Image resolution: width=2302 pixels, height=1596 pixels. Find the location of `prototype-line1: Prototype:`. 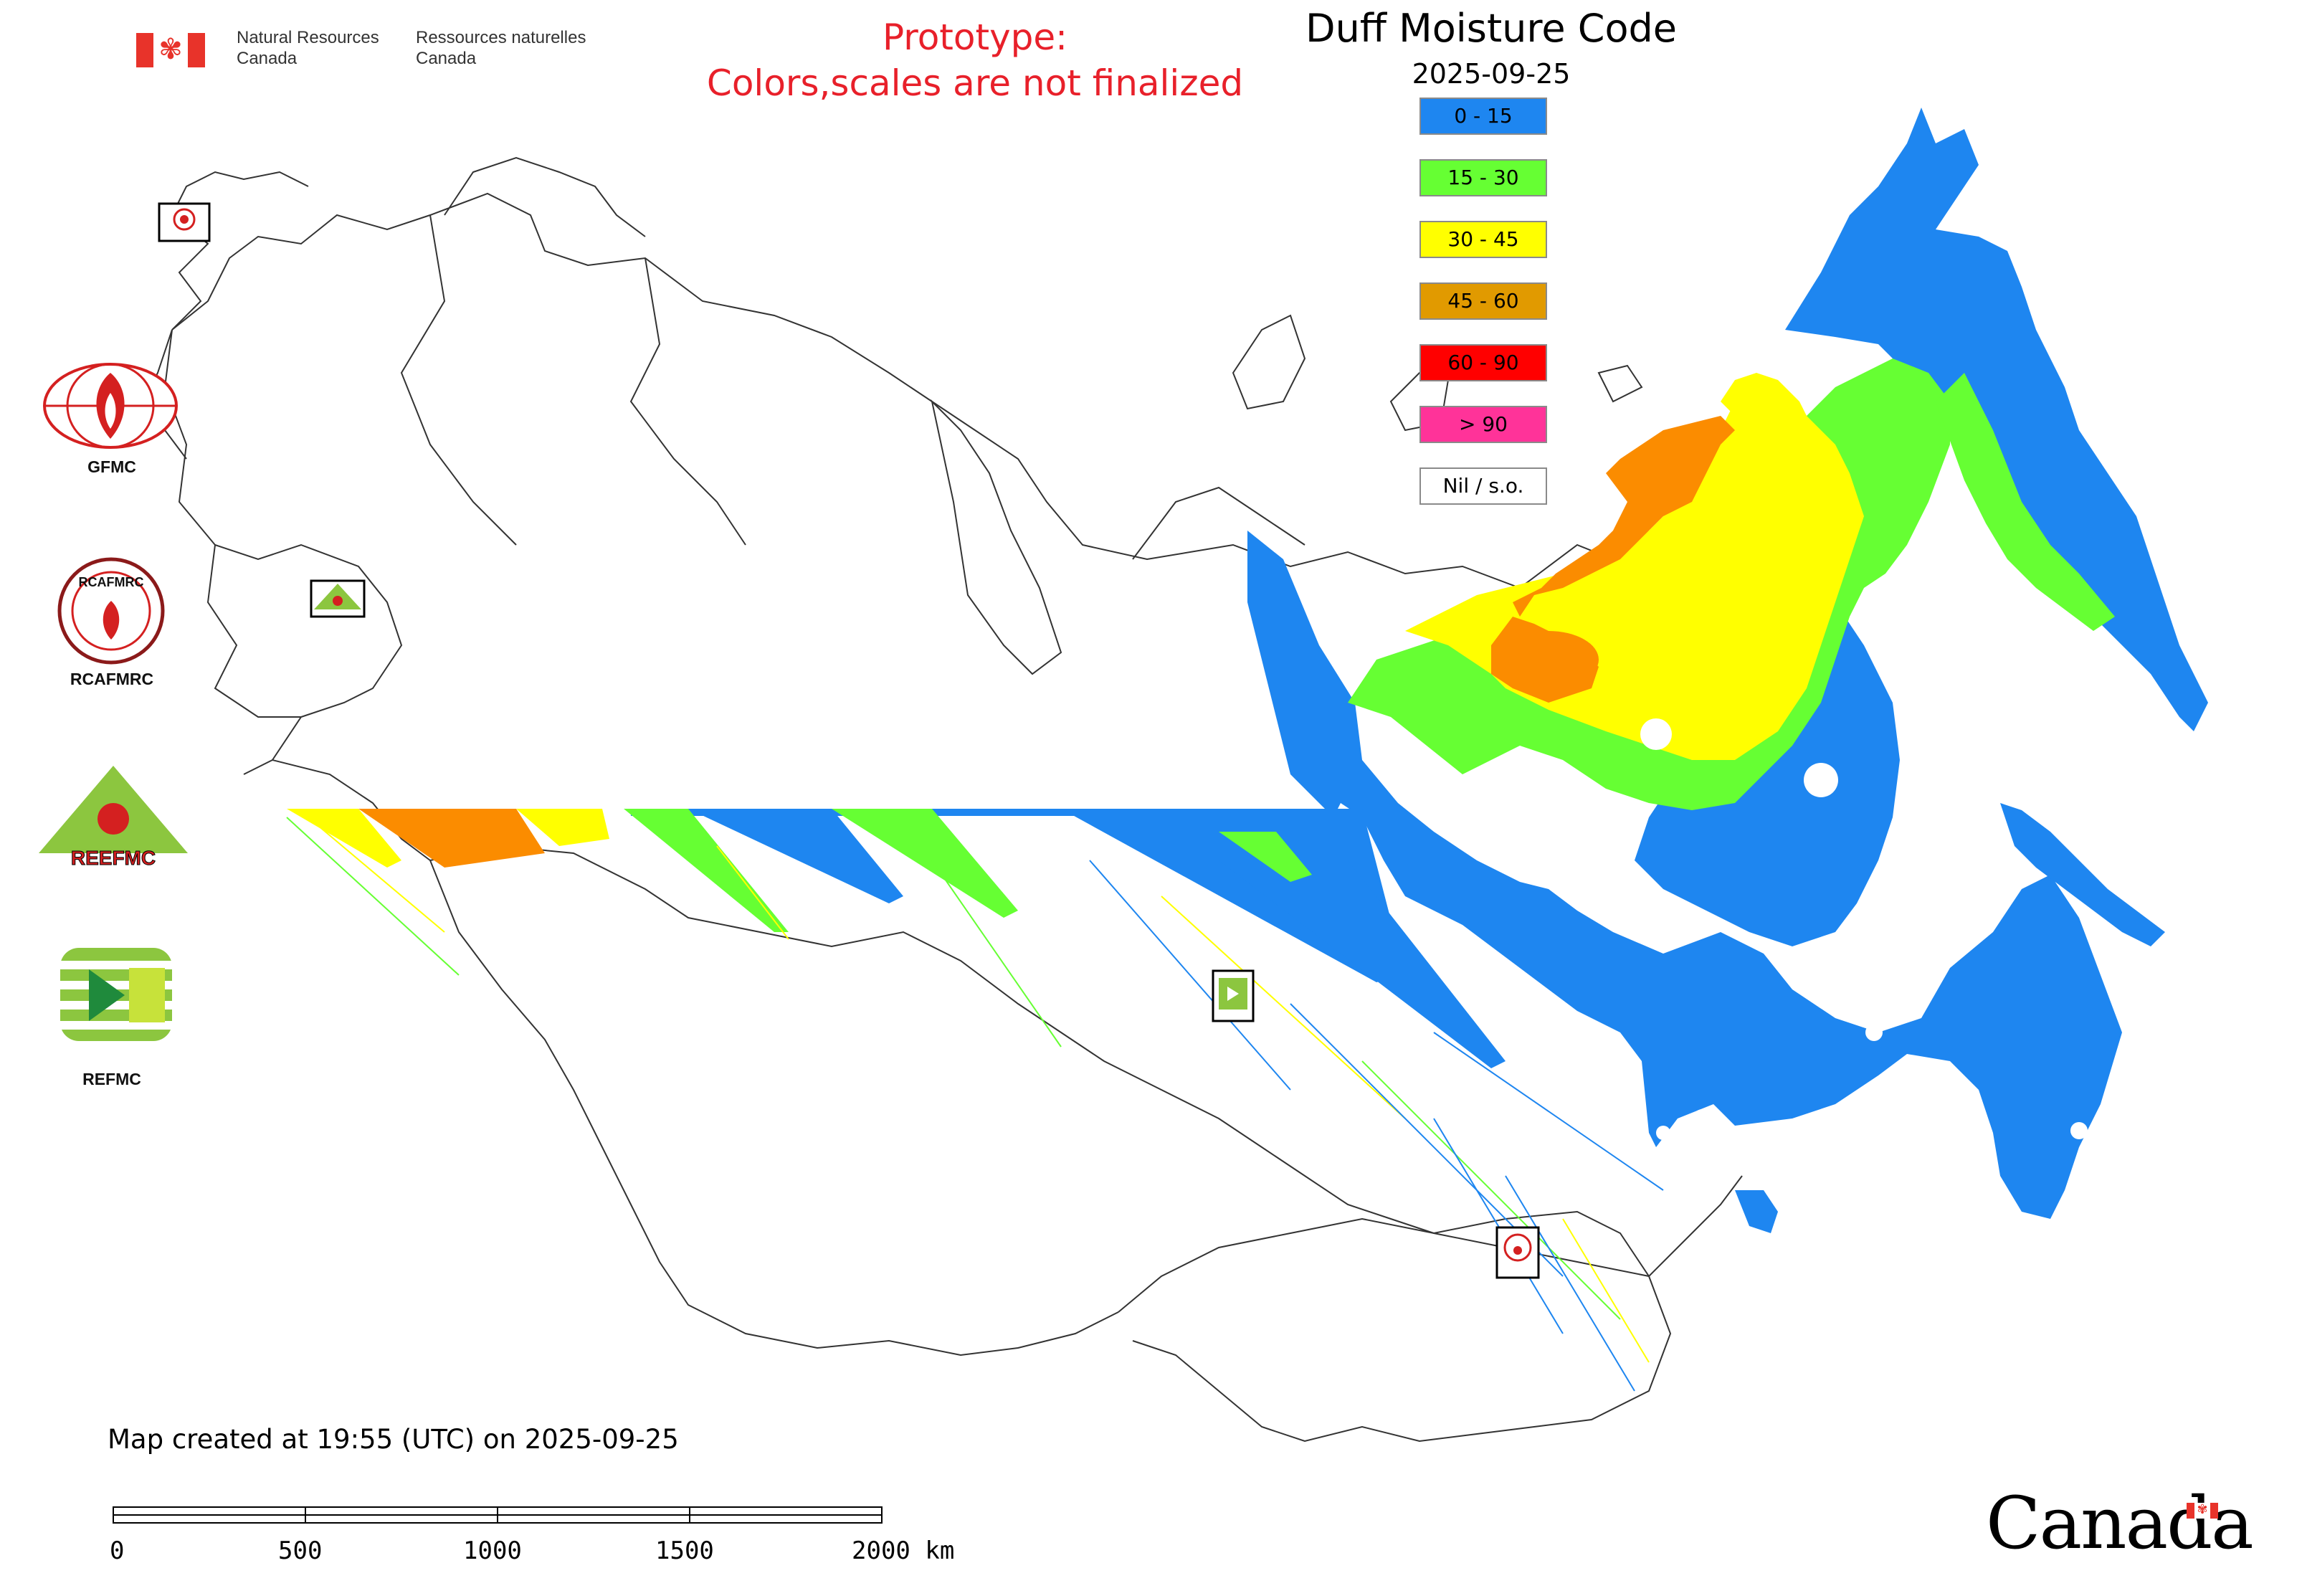

prototype-line1: Prototype: is located at coordinates (975, 37).